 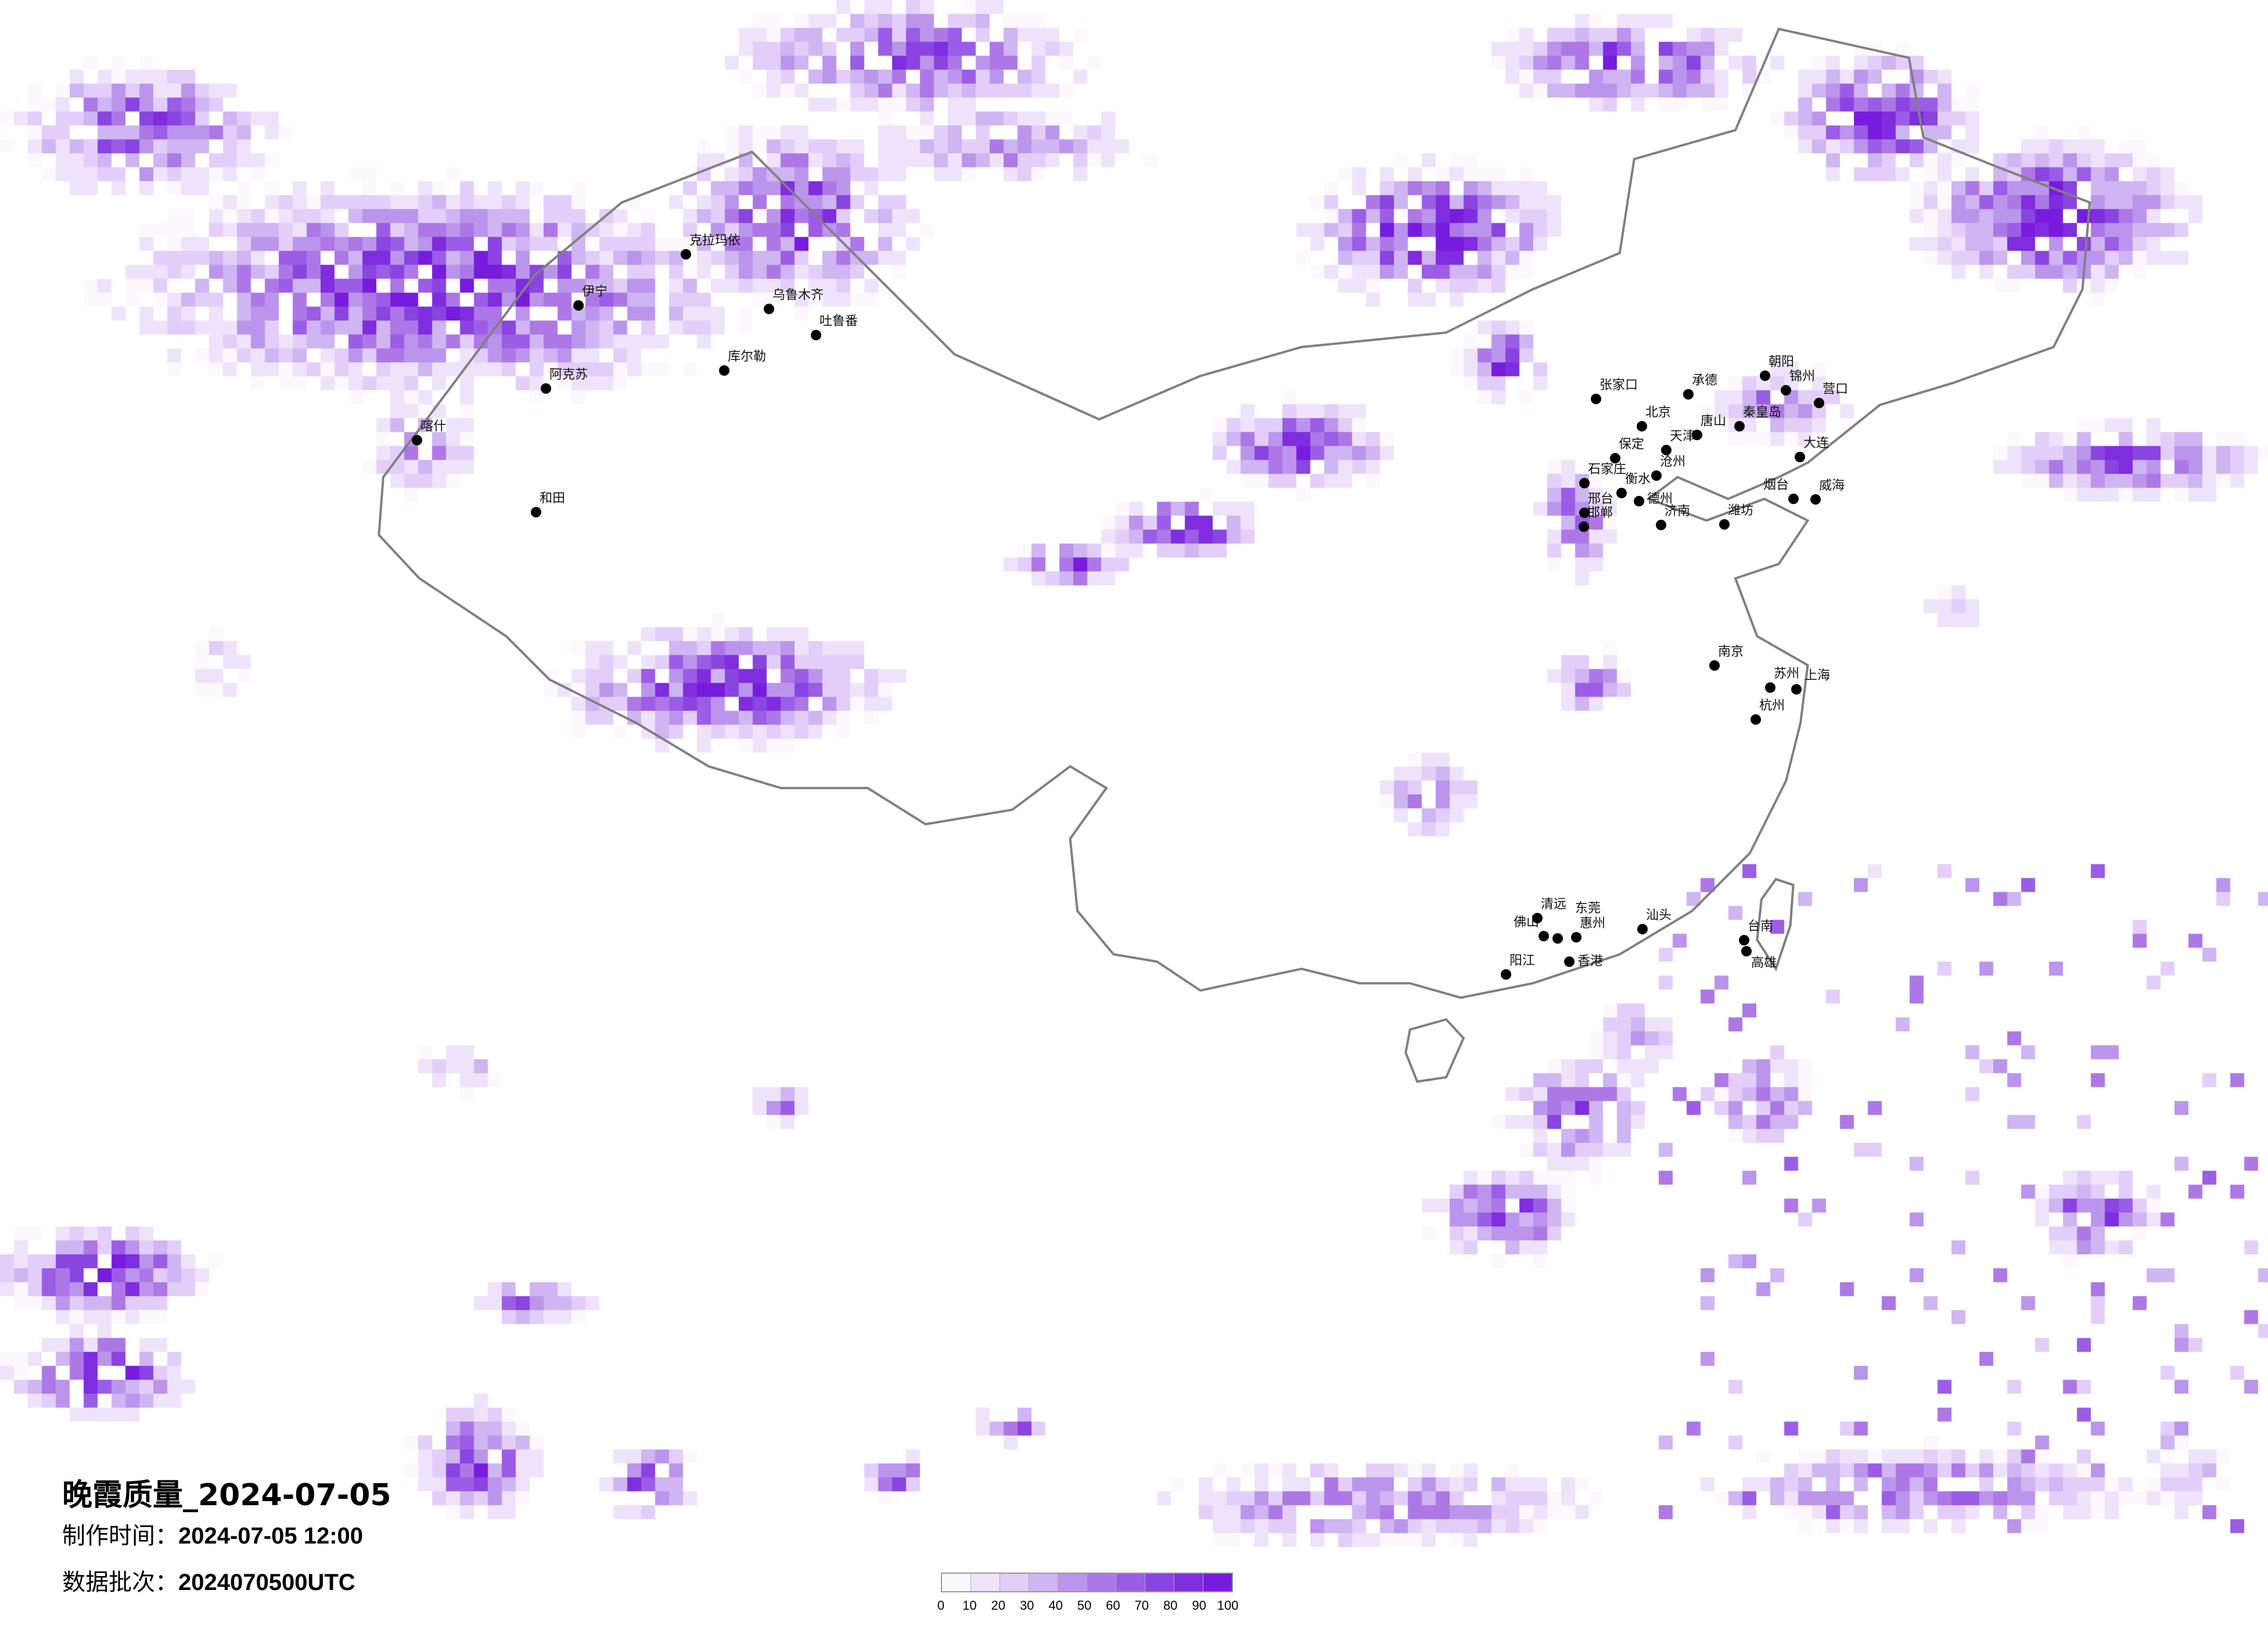 What do you see at coordinates (120, 1536) in the screenshot?
I see `production-time-label: 制作时间：` at bounding box center [120, 1536].